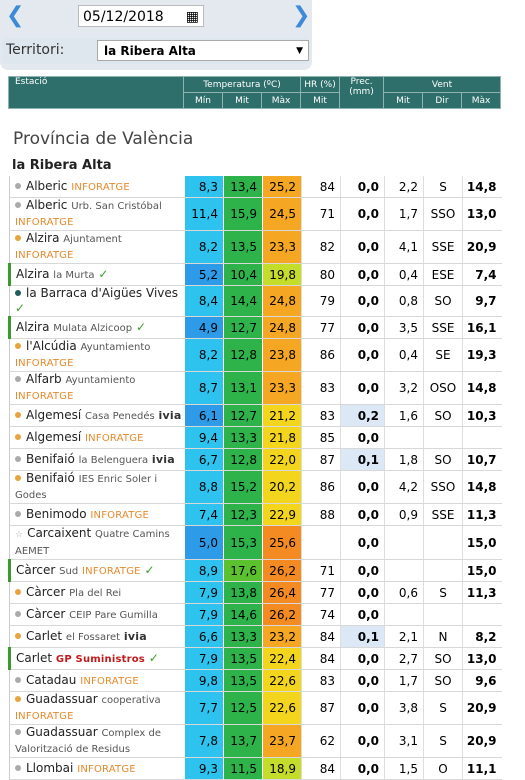  Describe the element at coordinates (203, 50) in the screenshot. I see `territory-select: la Ribera Alta ▼` at that location.